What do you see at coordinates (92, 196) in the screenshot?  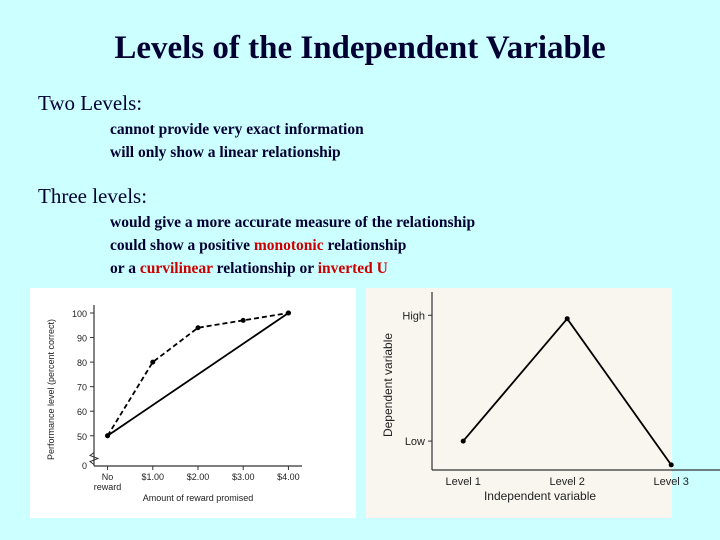 I see `section-heading: Three levels:` at bounding box center [92, 196].